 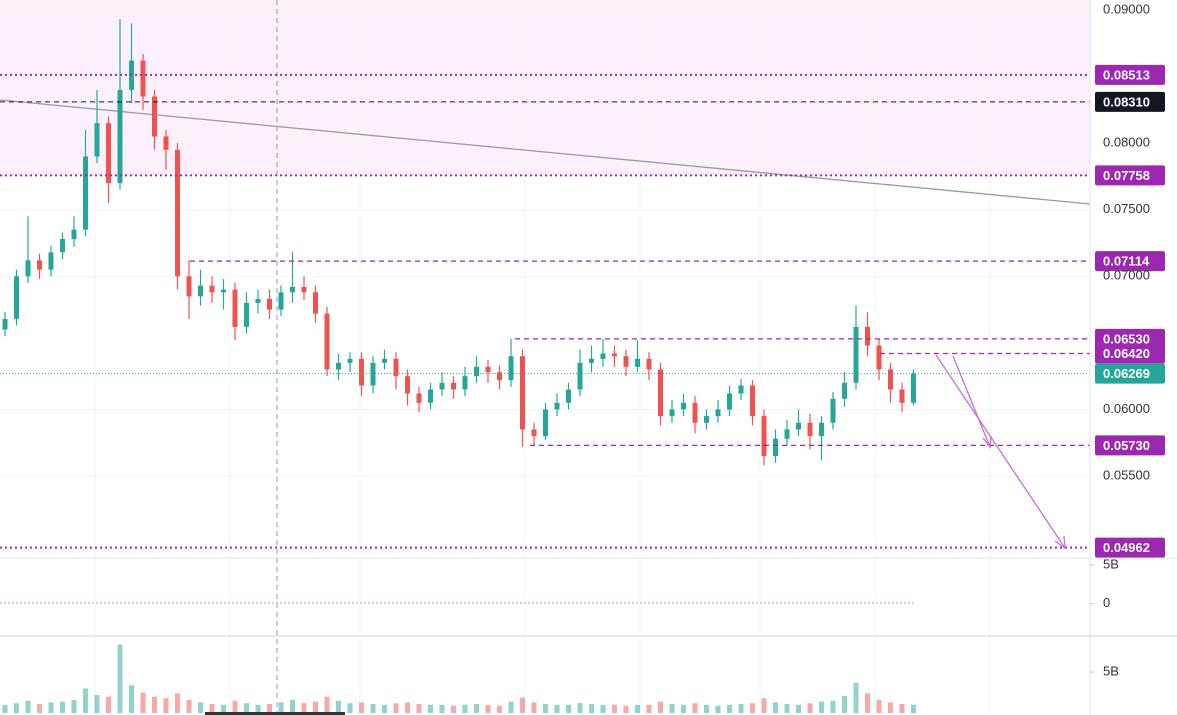 What do you see at coordinates (1022, 353) in the screenshot?
I see `price-level: 0.06420` at bounding box center [1022, 353].